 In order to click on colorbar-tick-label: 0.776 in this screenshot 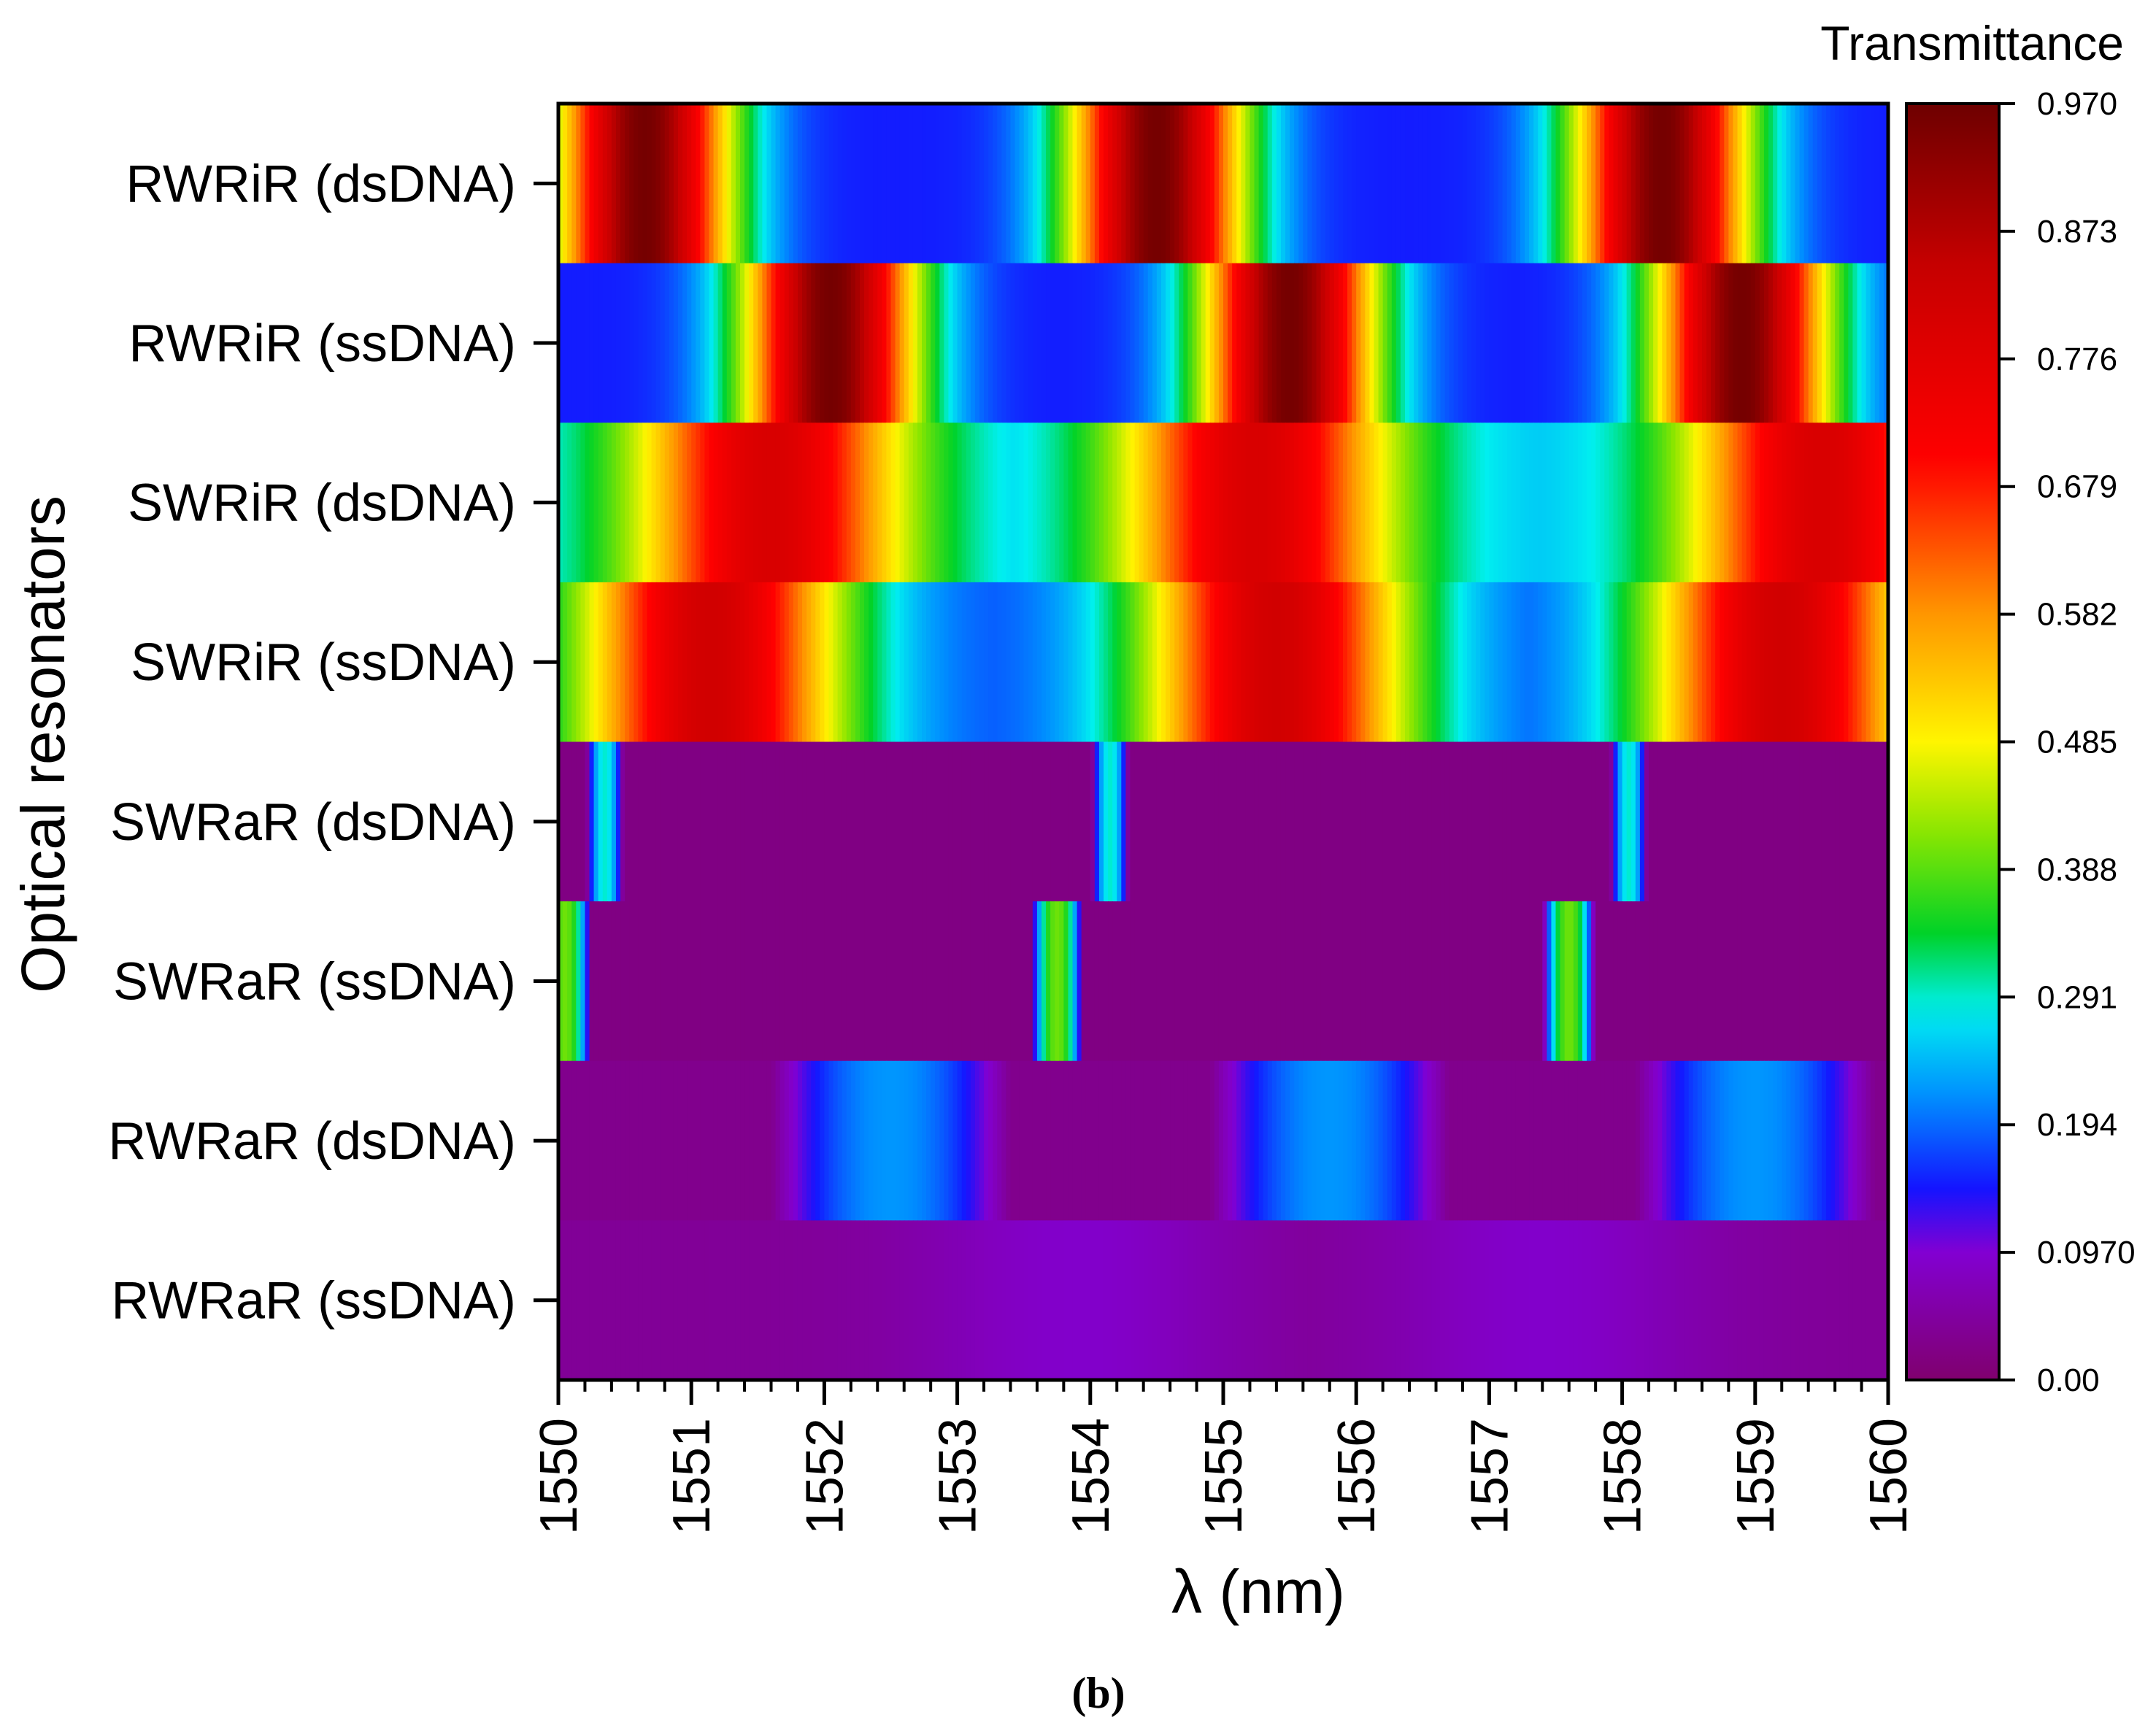, I will do `click(2077, 359)`.